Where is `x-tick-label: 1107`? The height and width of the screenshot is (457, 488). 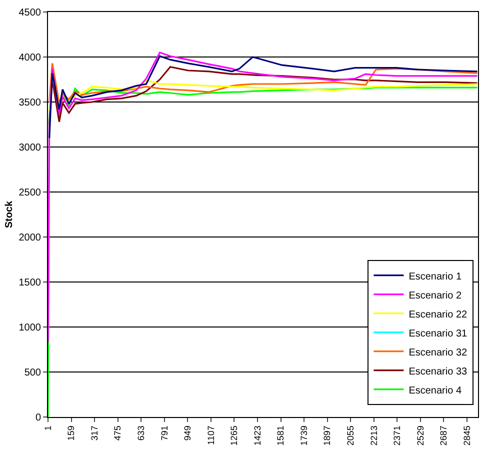
x-tick-label: 1107 is located at coordinates (211, 435).